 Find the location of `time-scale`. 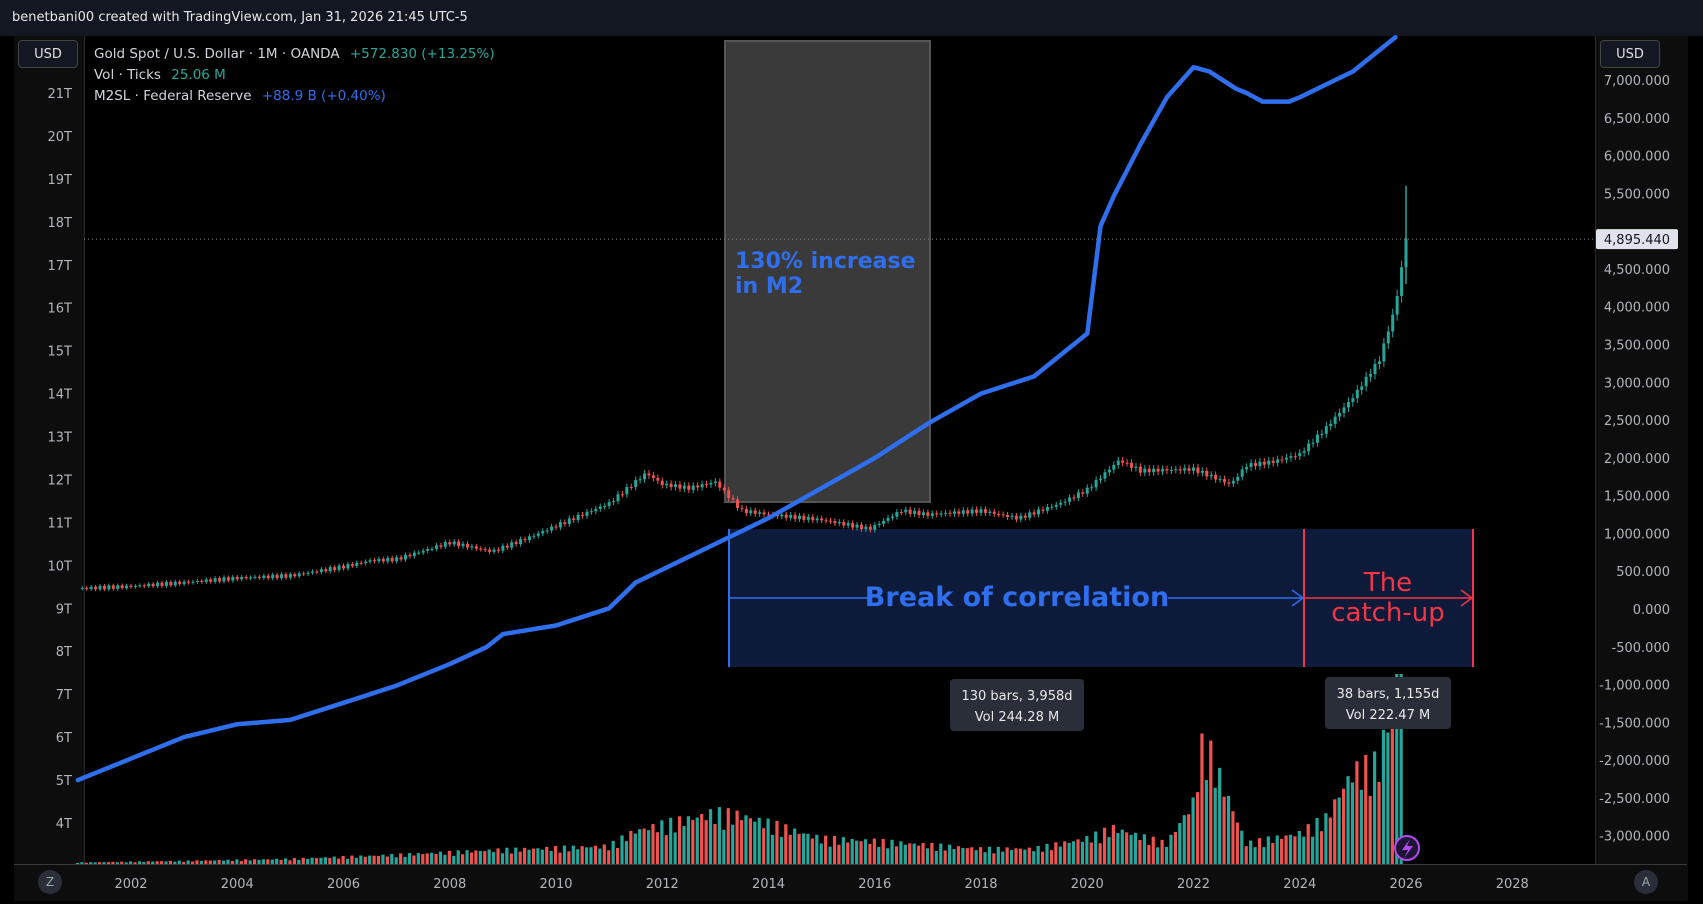

time-scale is located at coordinates (850, 882).